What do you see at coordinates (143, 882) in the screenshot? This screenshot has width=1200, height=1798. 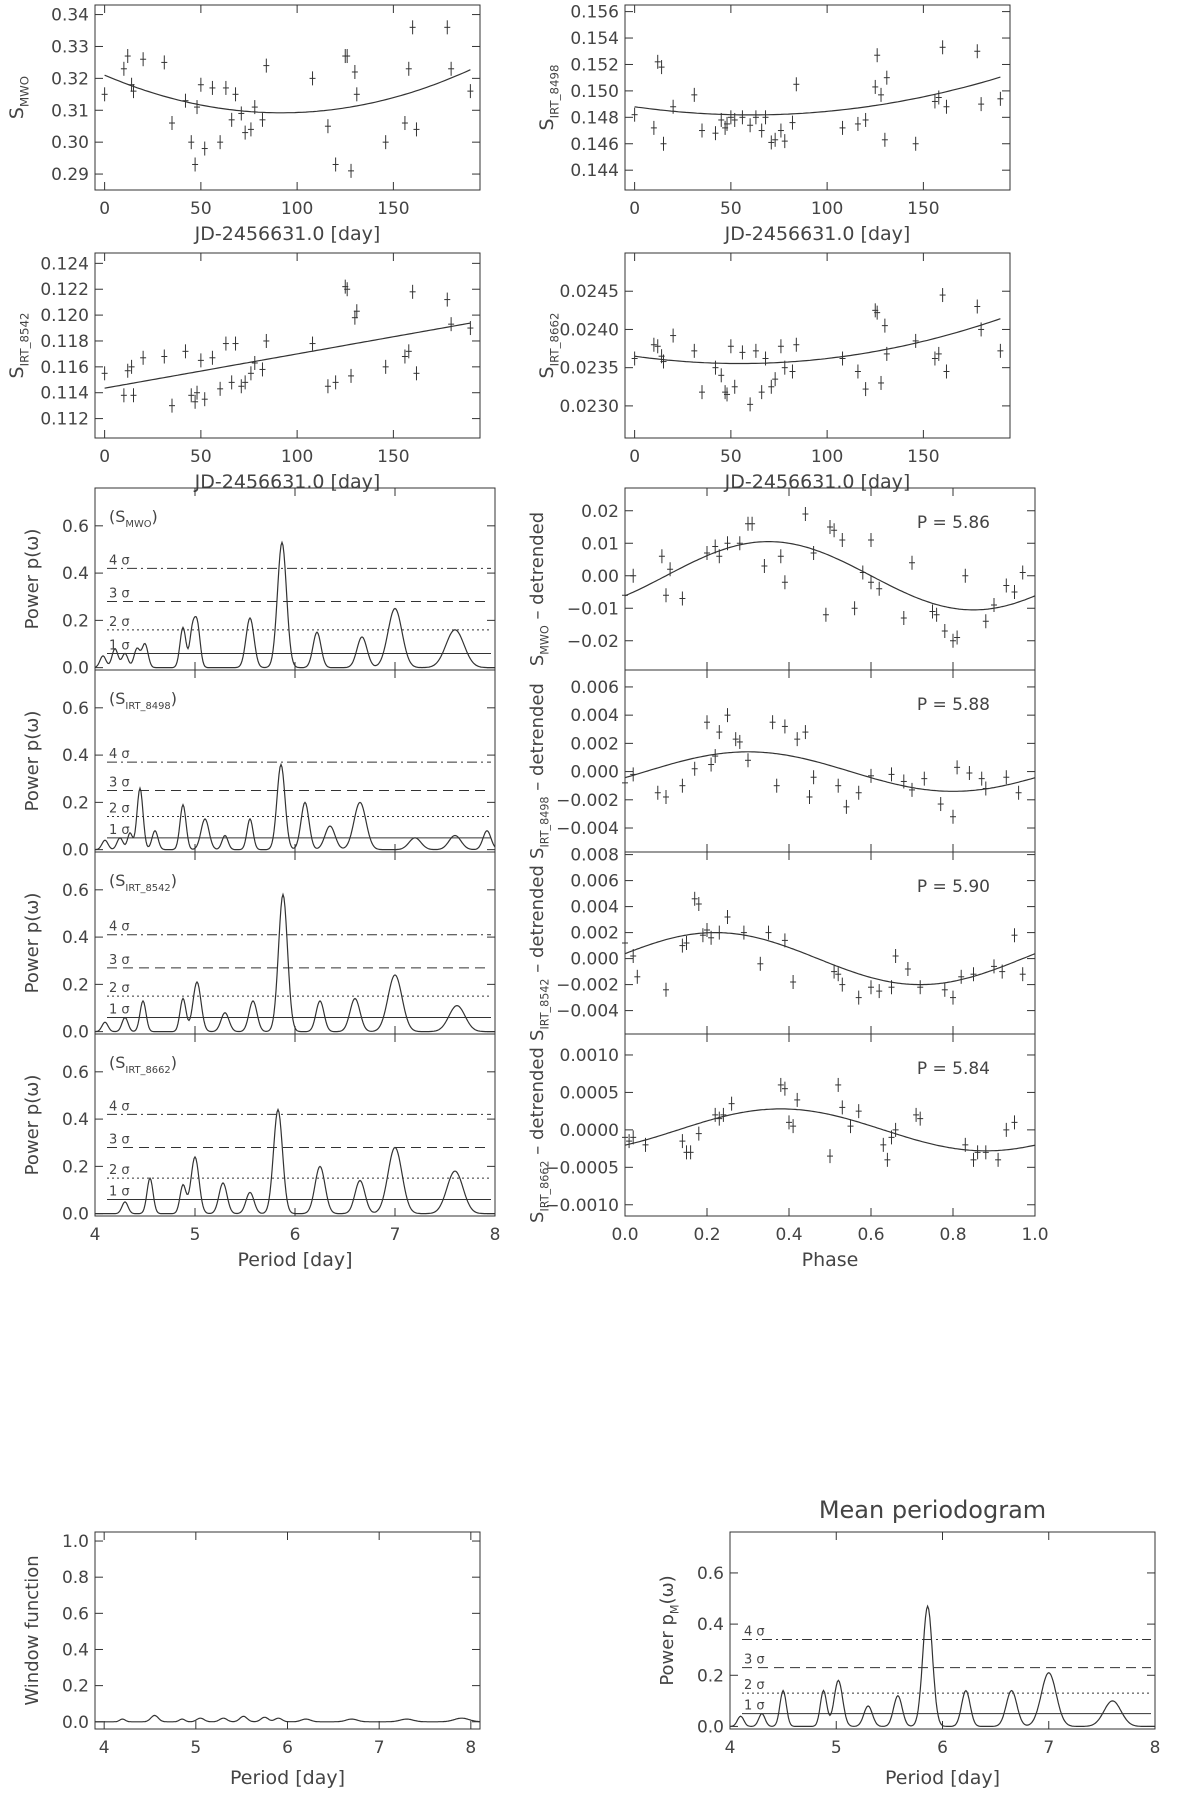 I see `panel-label: (SIRT_8542)` at bounding box center [143, 882].